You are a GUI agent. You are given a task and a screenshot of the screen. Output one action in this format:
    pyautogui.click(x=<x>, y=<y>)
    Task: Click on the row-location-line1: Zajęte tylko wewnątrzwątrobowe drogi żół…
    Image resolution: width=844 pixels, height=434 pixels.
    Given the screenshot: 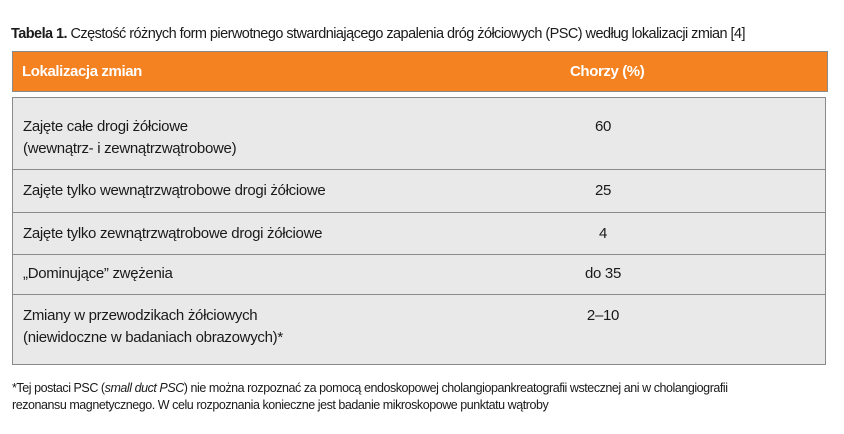 What is the action you would take?
    pyautogui.click(x=174, y=190)
    